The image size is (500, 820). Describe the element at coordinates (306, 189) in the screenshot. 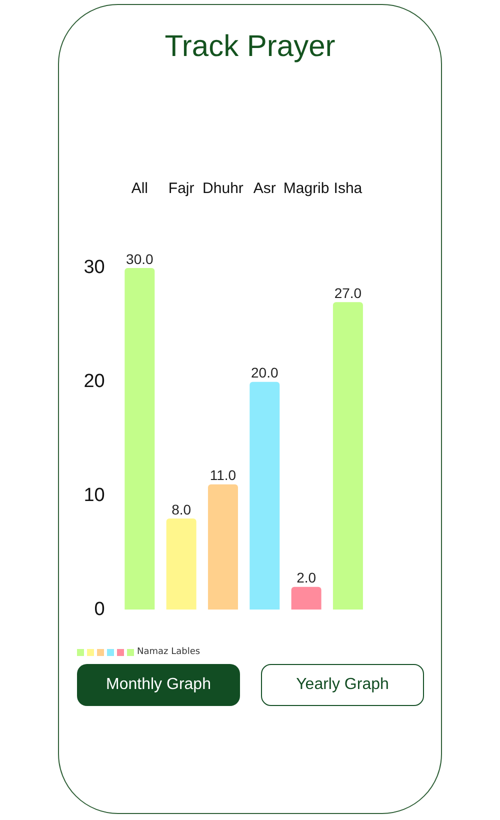

I see `x-tick-label: Magrib` at that location.